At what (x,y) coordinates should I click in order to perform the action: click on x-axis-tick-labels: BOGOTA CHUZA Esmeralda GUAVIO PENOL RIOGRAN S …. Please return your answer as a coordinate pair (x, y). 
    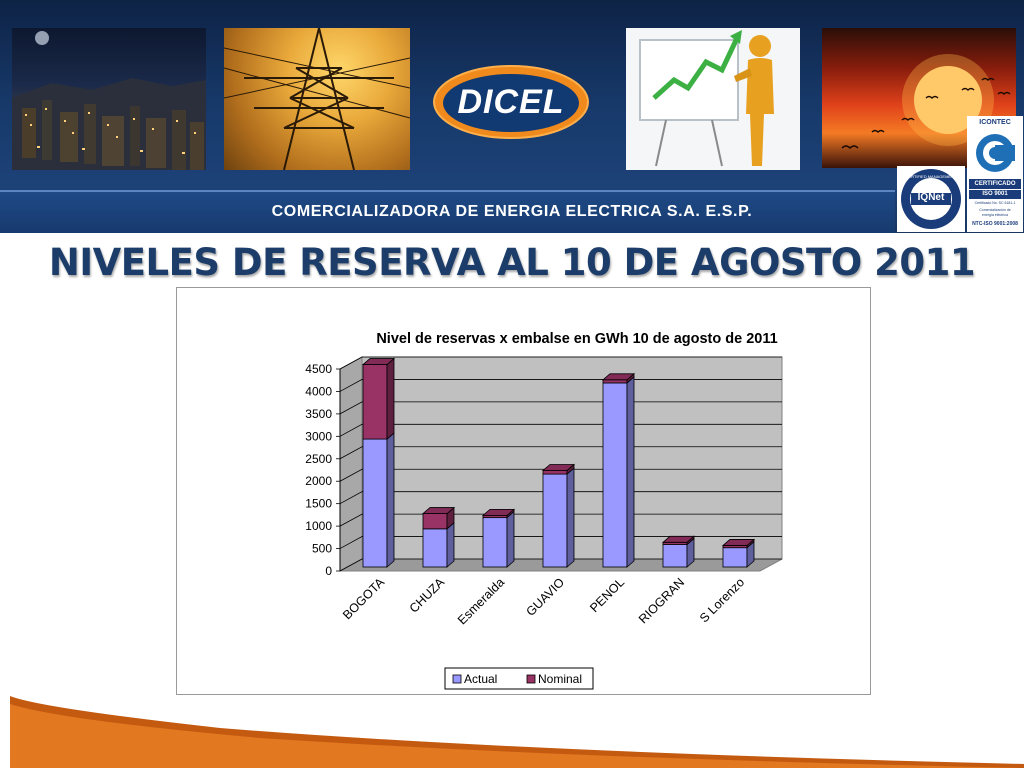
    Looking at the image, I should click on (543, 601).